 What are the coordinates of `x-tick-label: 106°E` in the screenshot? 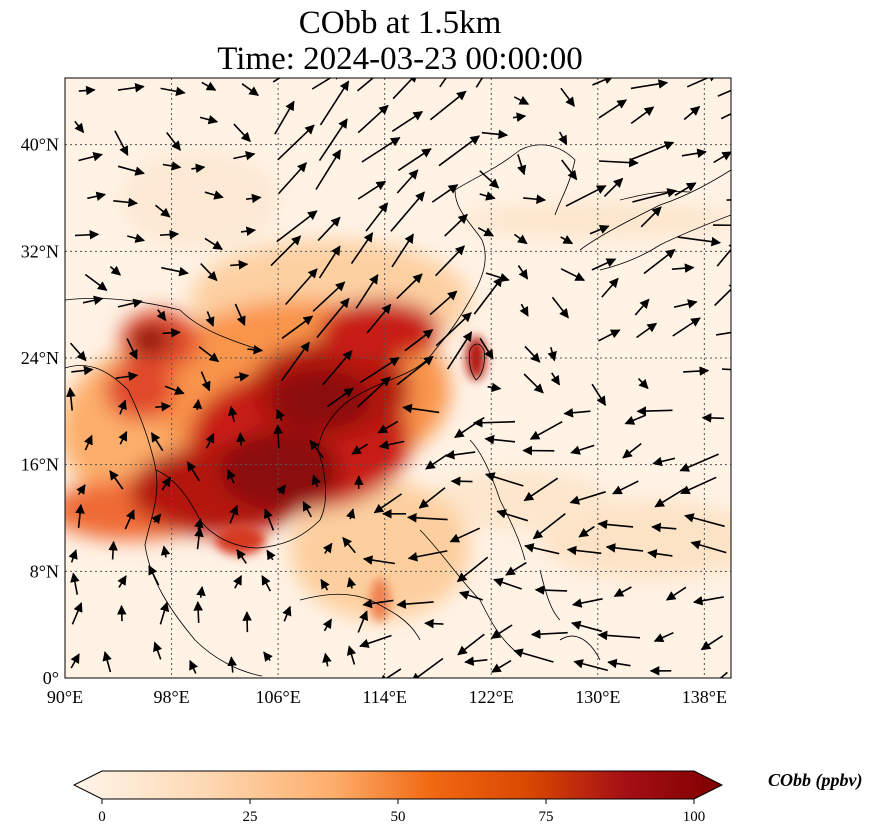 It's located at (278, 697).